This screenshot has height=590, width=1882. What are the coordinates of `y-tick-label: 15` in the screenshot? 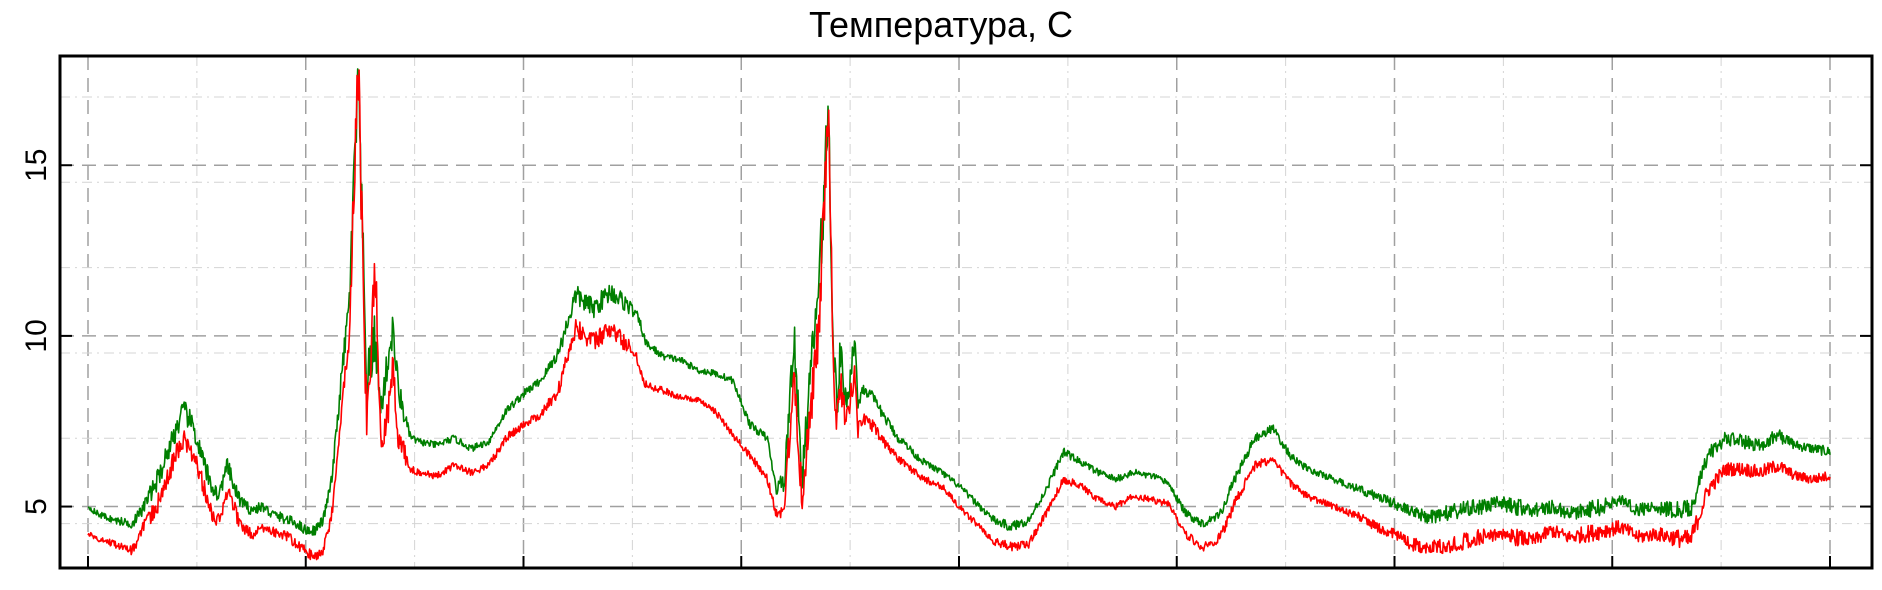 It's located at (36, 165).